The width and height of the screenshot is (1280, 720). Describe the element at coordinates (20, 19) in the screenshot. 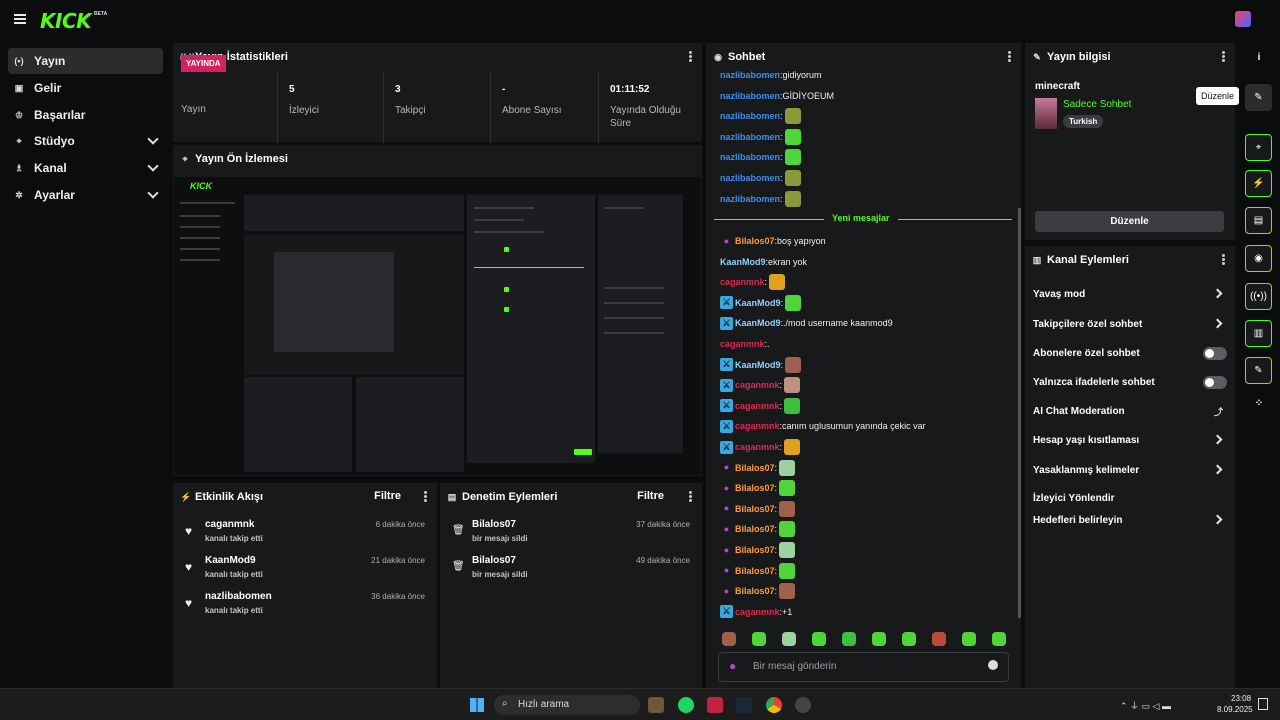

I see `menu-icon` at that location.